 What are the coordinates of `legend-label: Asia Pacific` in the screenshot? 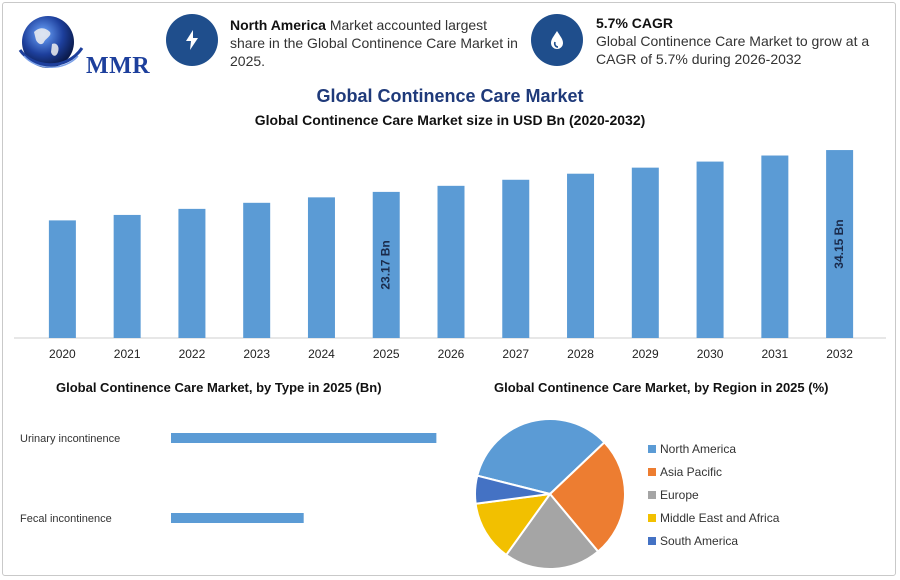 It's located at (691, 472).